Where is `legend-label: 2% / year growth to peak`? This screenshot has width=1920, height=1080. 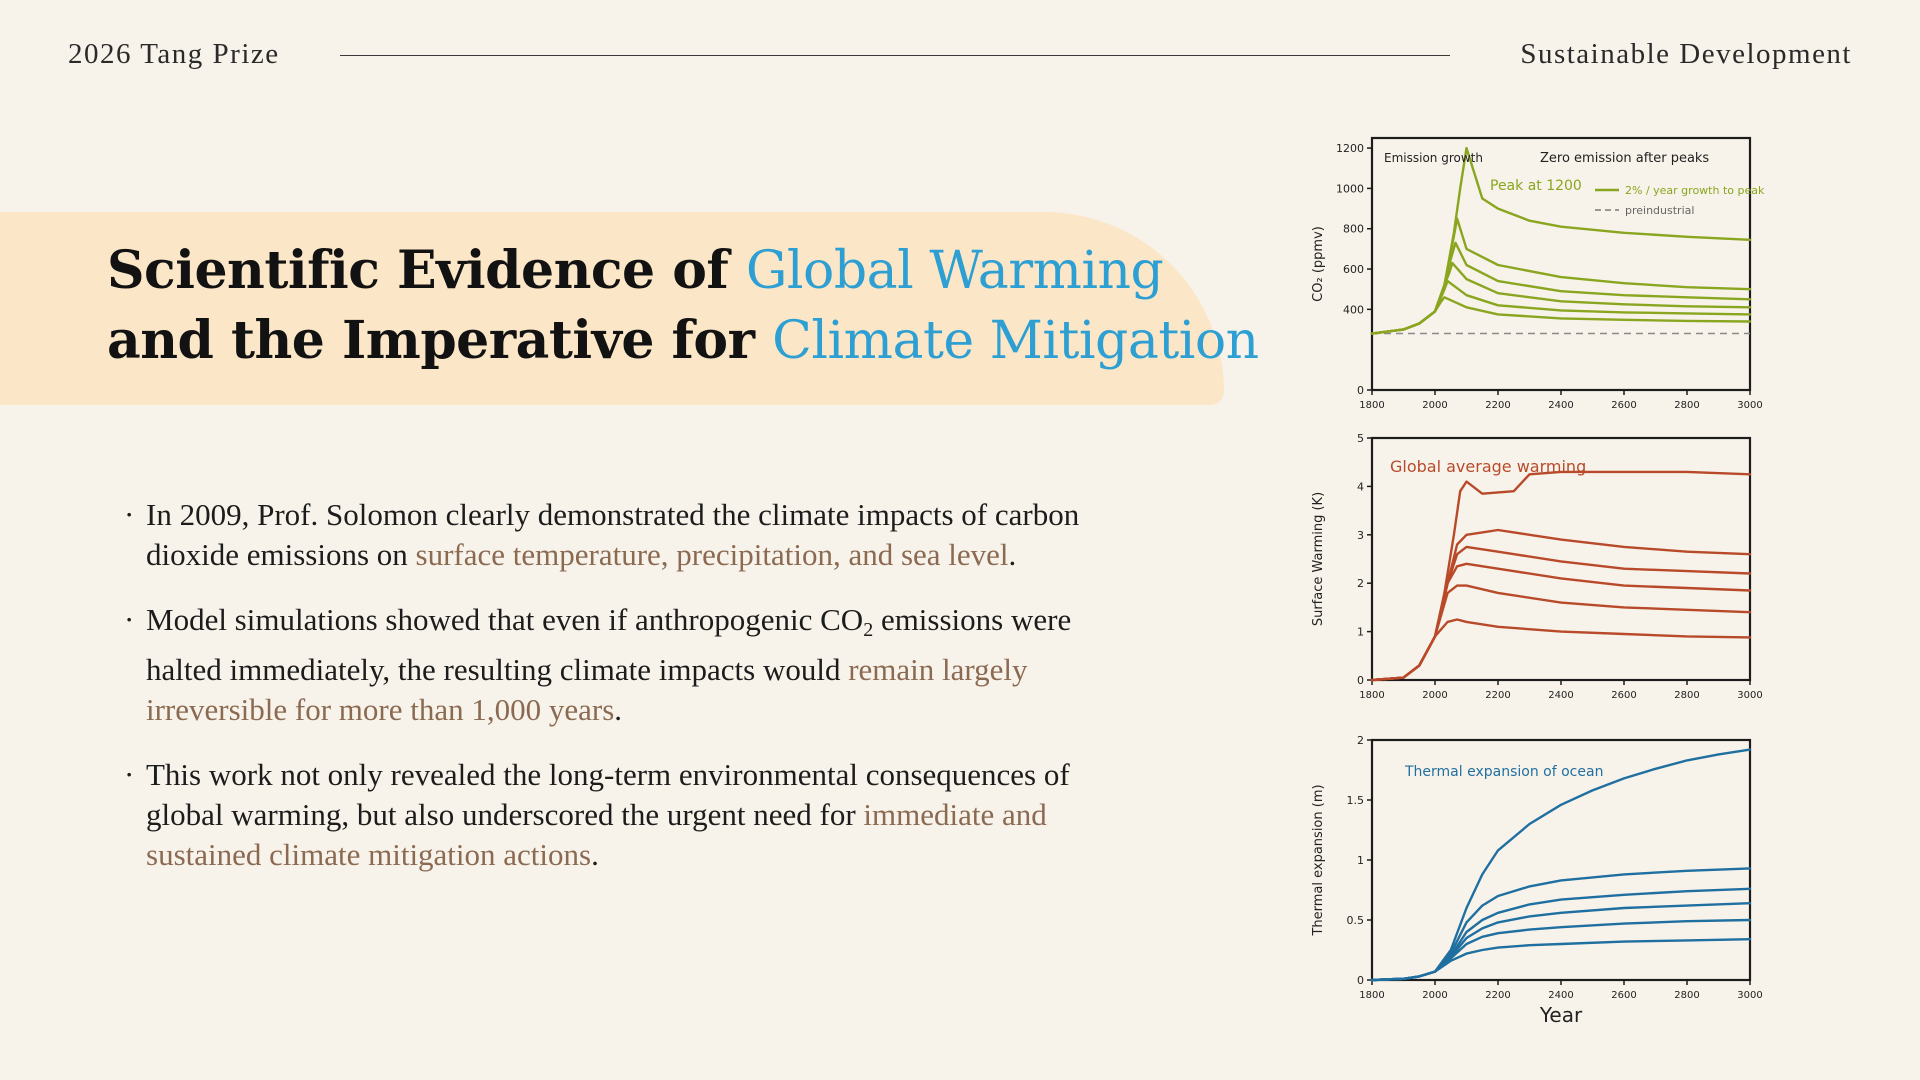 legend-label: 2% / year growth to peak is located at coordinates (1695, 190).